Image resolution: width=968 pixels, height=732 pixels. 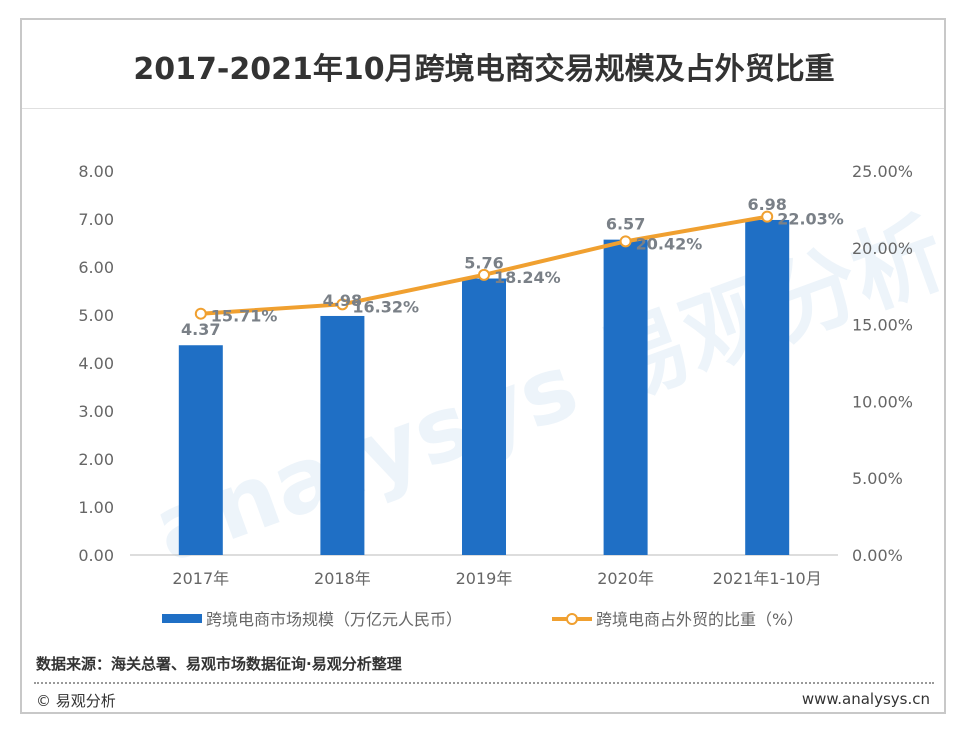 I want to click on bar-data-label: 5.76, so click(x=483, y=263).